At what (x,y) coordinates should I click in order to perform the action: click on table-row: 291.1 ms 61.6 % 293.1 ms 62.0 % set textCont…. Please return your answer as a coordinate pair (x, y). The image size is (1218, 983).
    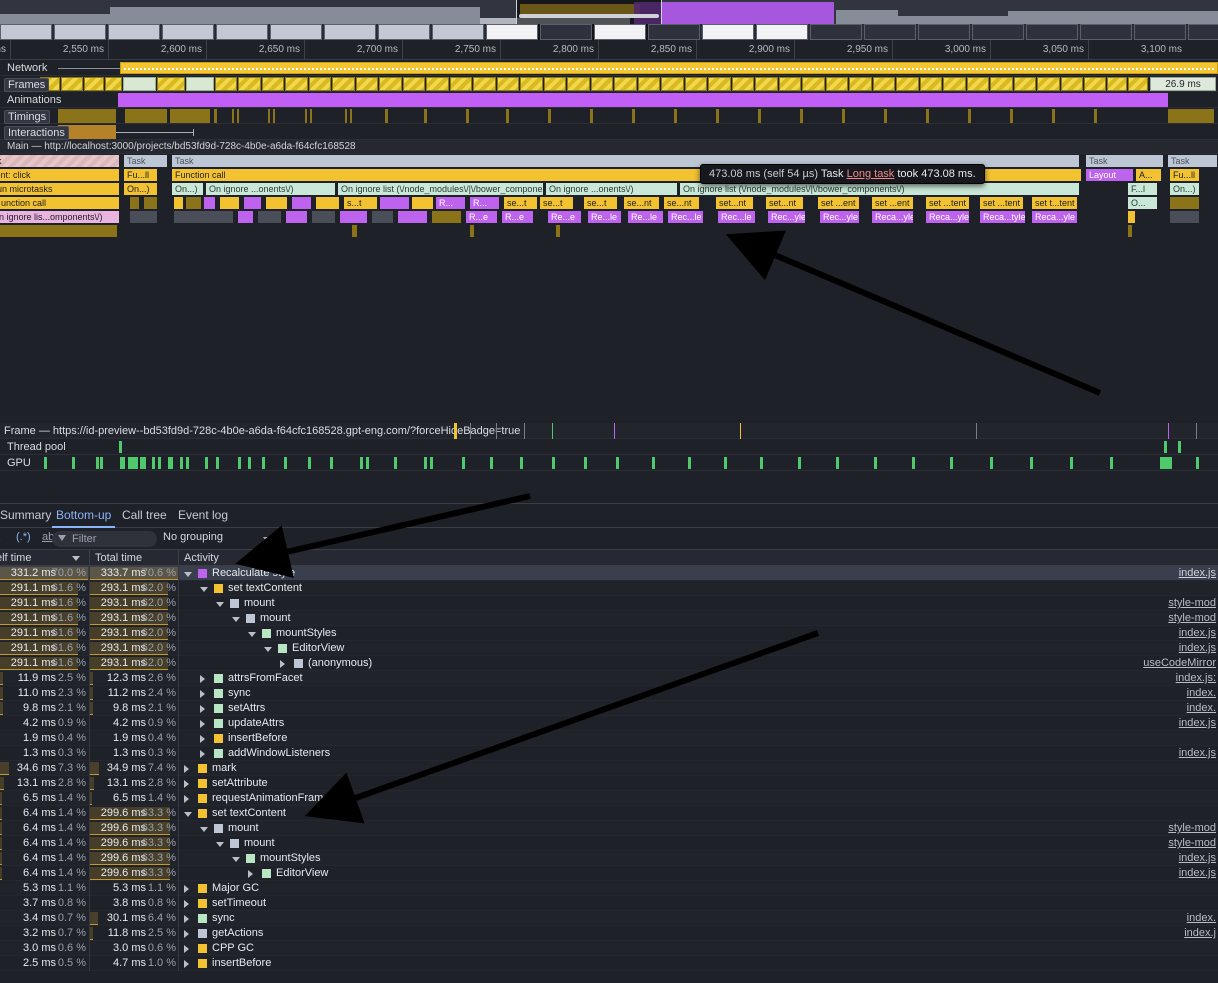
    Looking at the image, I should click on (609, 588).